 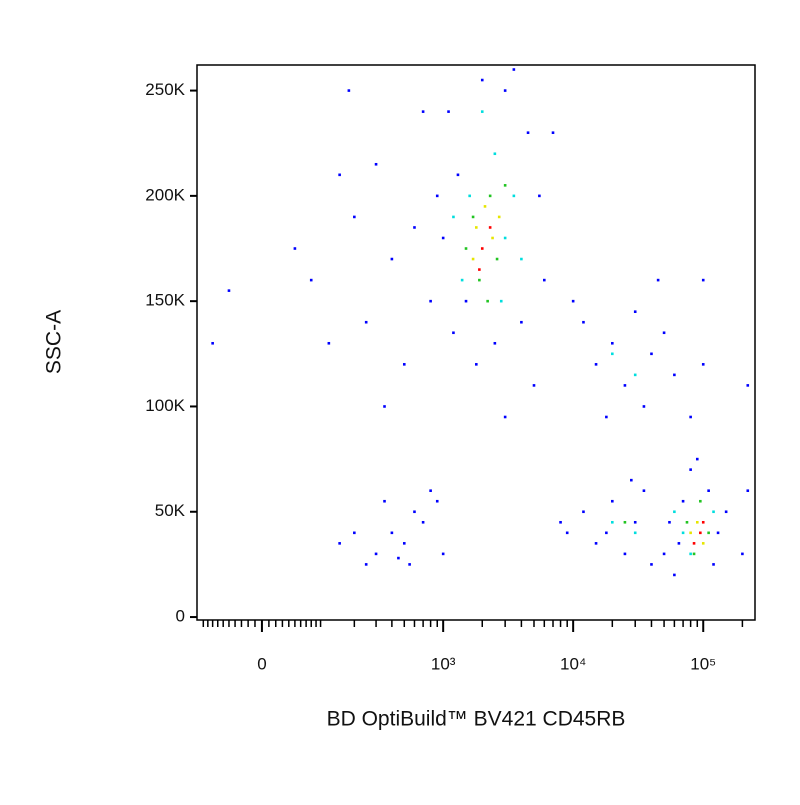 What do you see at coordinates (261, 663) in the screenshot?
I see `x-tick-label: 0` at bounding box center [261, 663].